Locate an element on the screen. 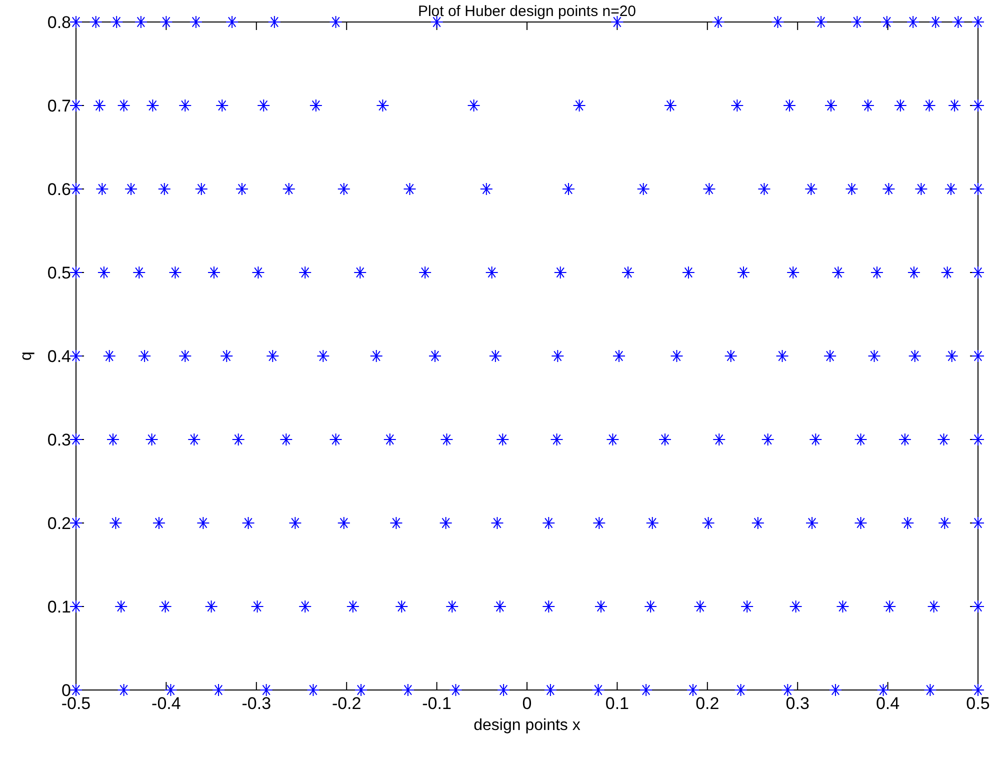 The height and width of the screenshot is (757, 996). y-tick-label: 0.5 is located at coordinates (59, 273).